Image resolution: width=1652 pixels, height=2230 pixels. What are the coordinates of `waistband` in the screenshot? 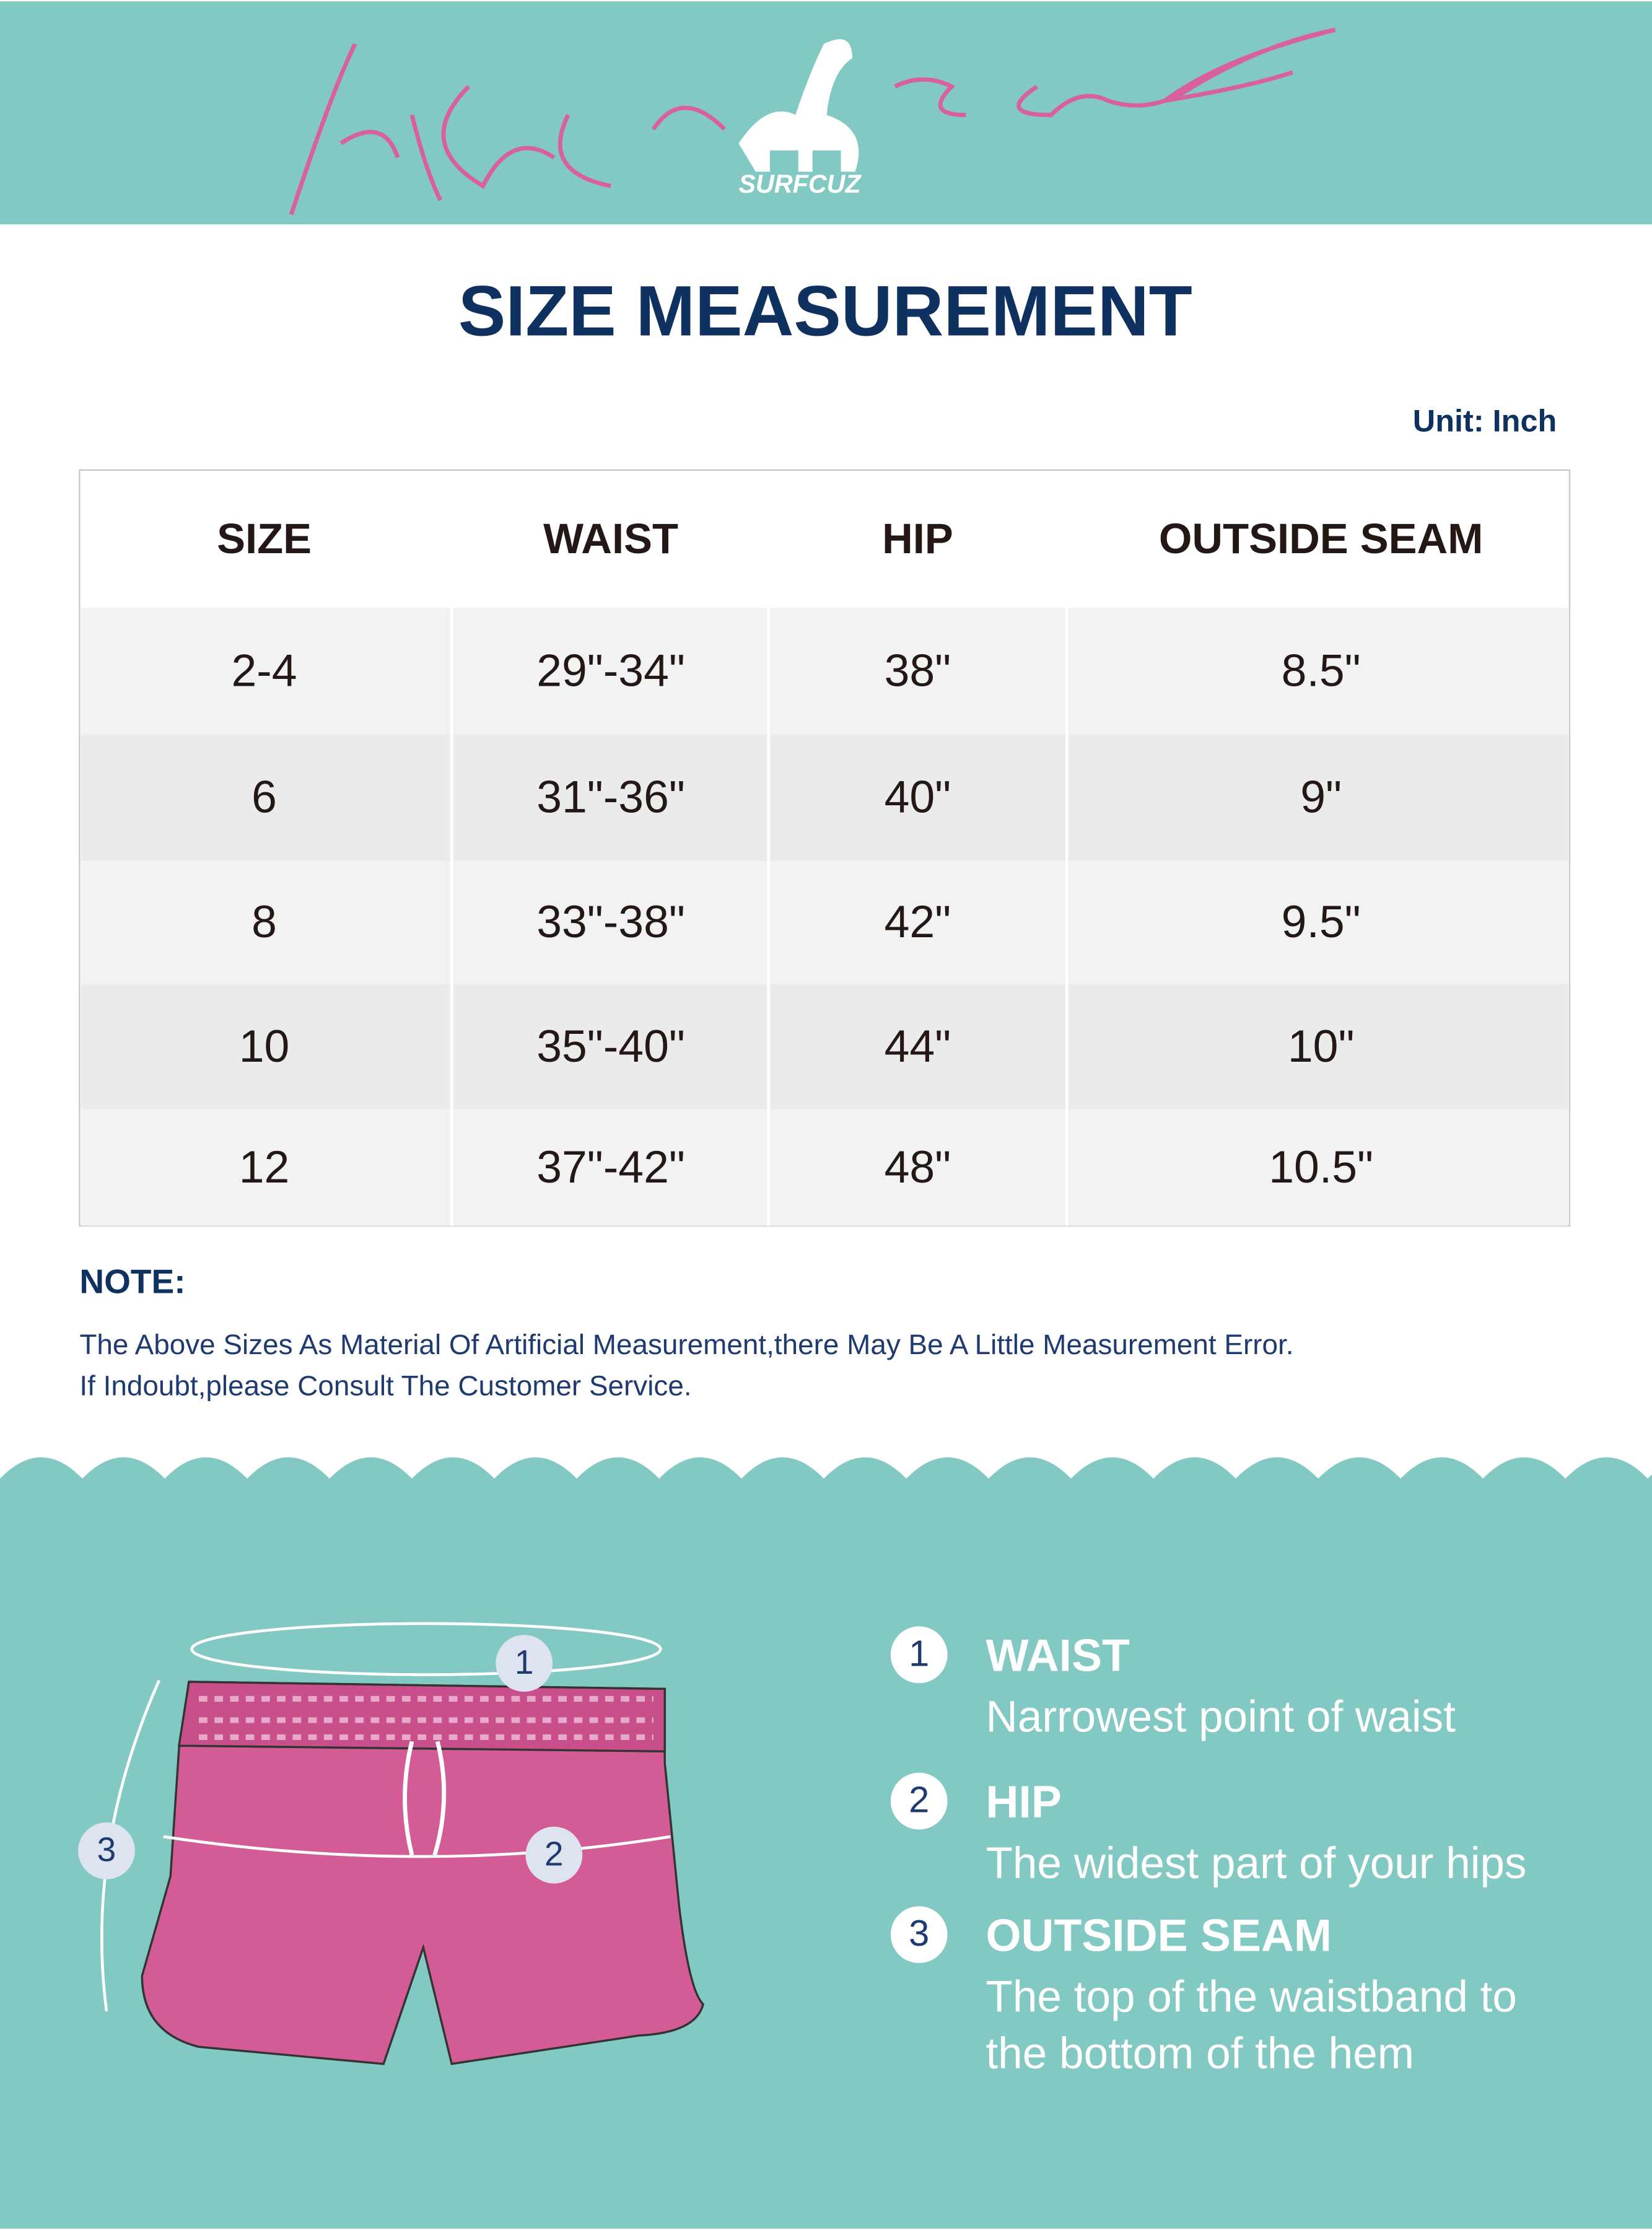 It's located at (421, 1717).